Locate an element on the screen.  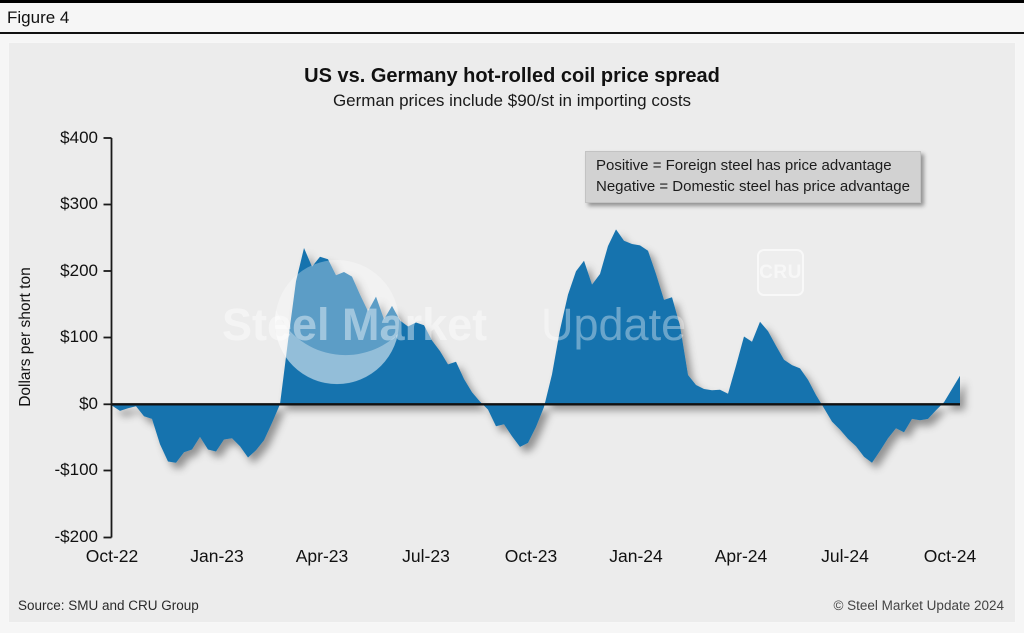
x-tick-label-jan23: Jan-23 is located at coordinates (217, 556).